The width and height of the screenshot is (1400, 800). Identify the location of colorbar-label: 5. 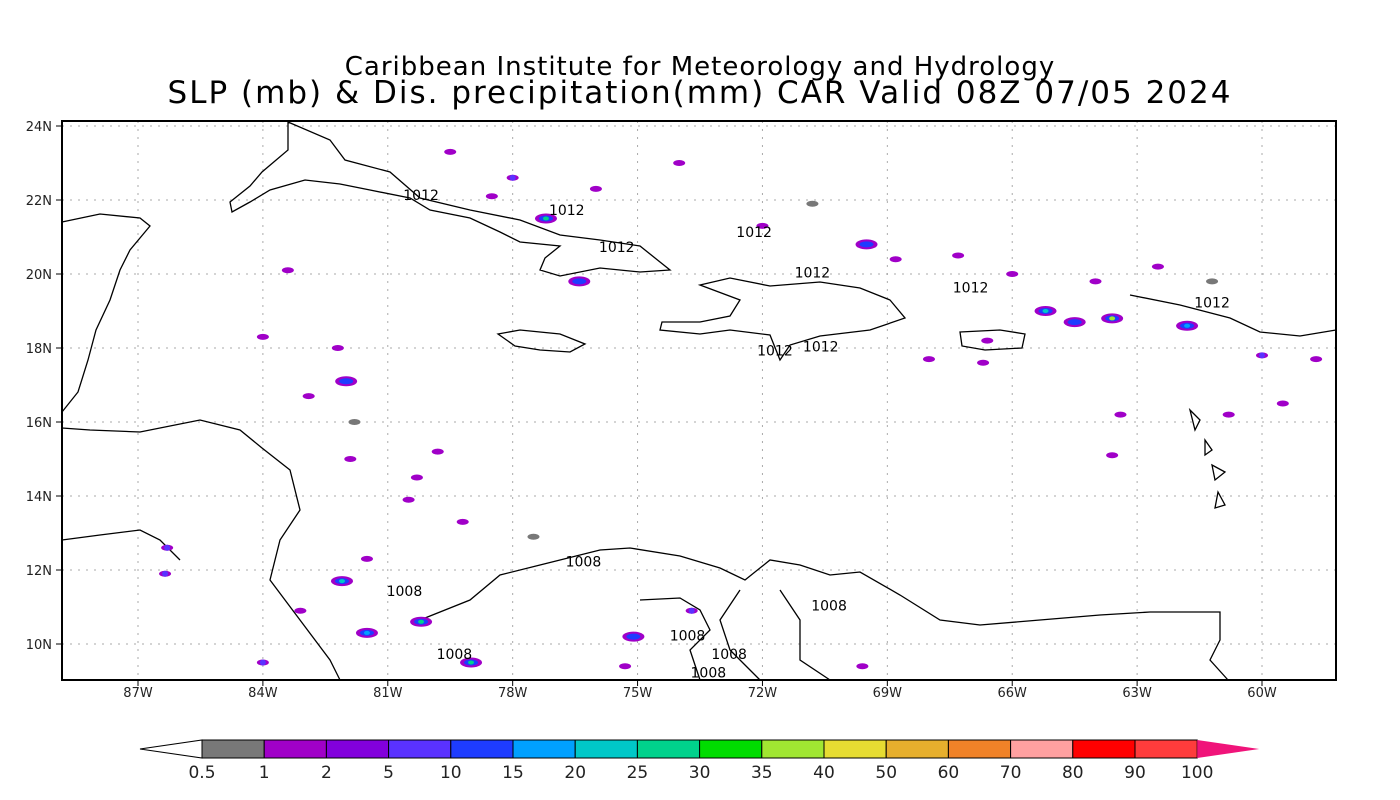
(388, 773).